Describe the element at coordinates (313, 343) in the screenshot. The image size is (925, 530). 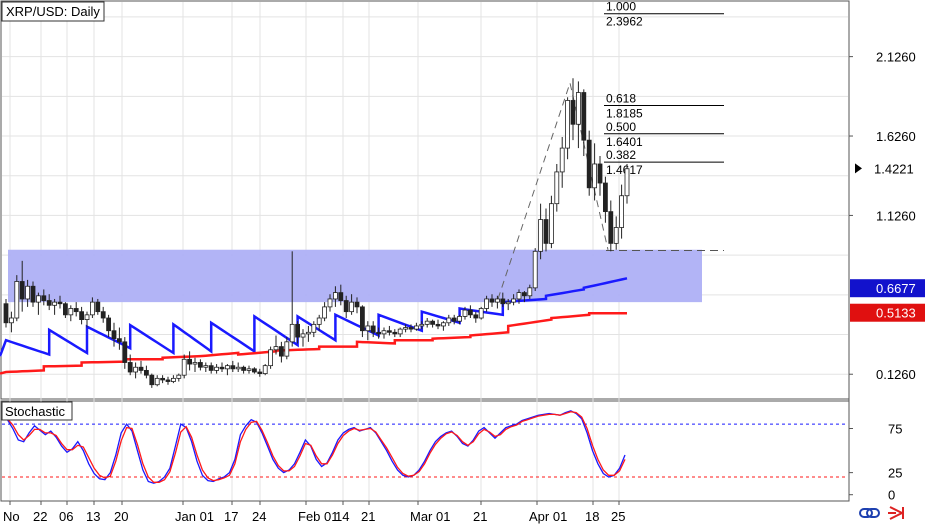
I see `ma-slow-line` at that location.